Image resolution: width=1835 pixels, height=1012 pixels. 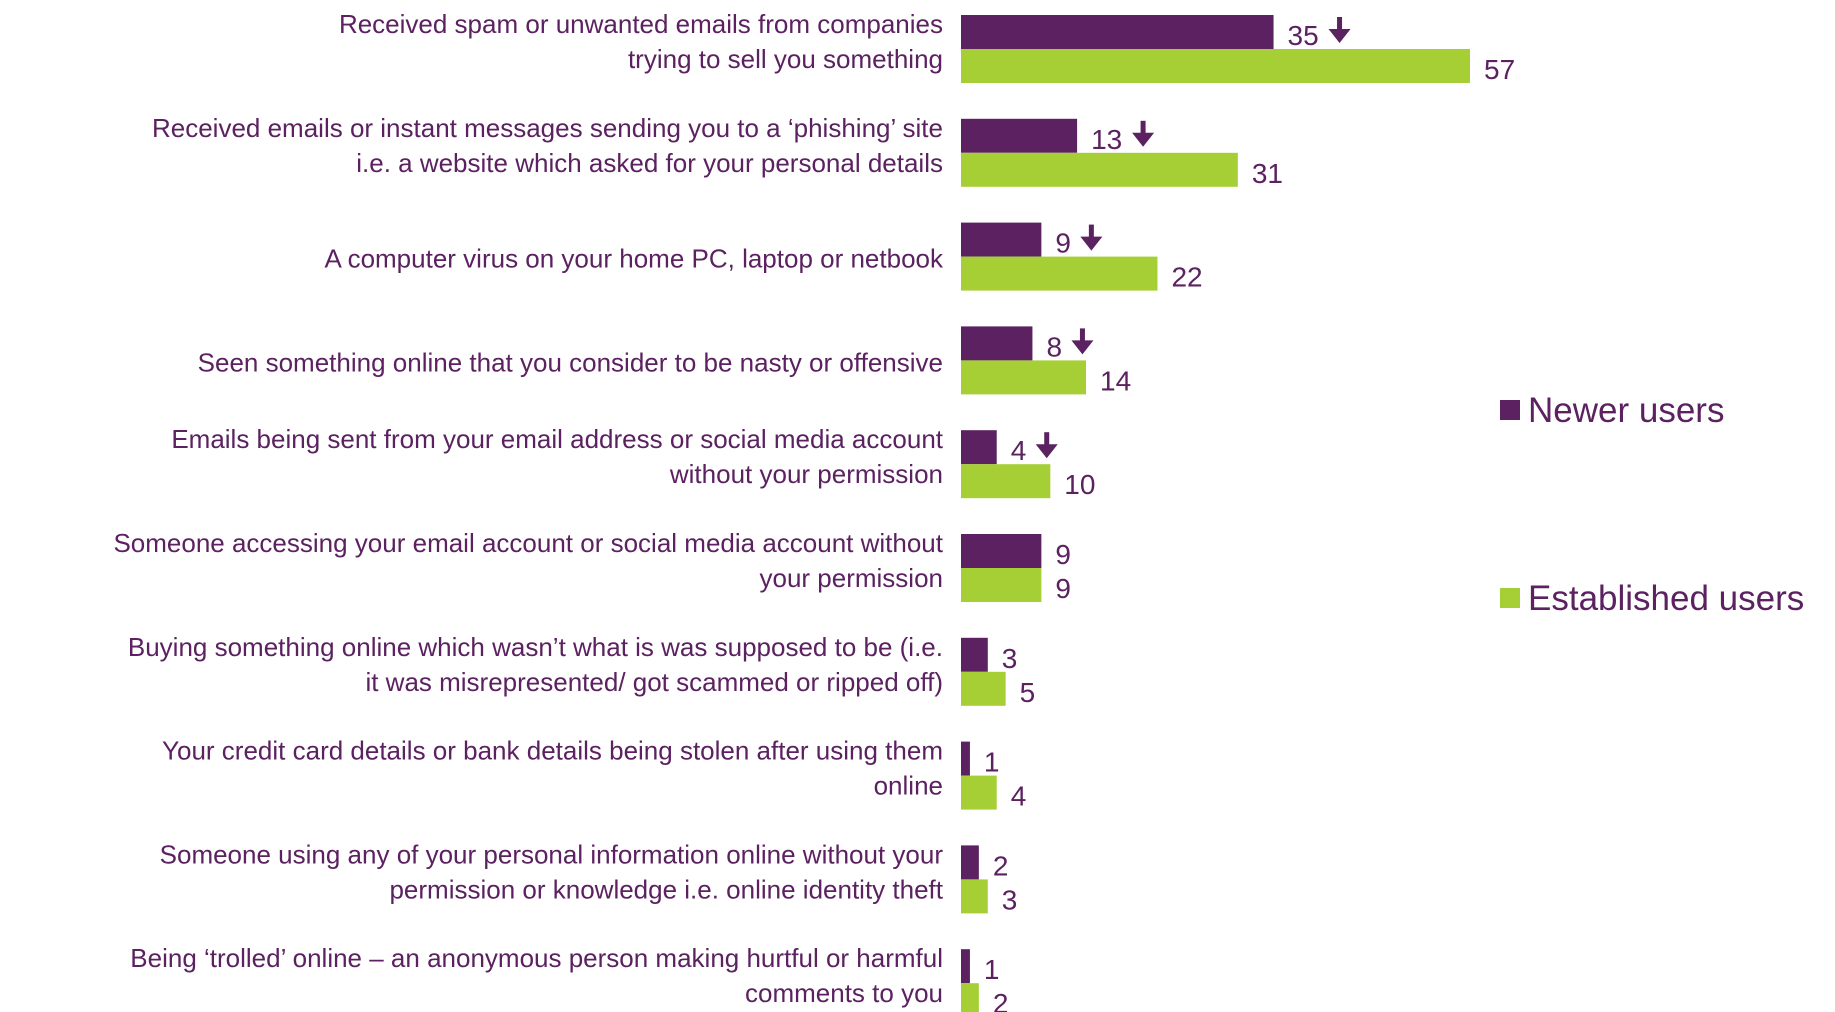 I want to click on legend-label-newer-users: Newer users, so click(x=1626, y=410).